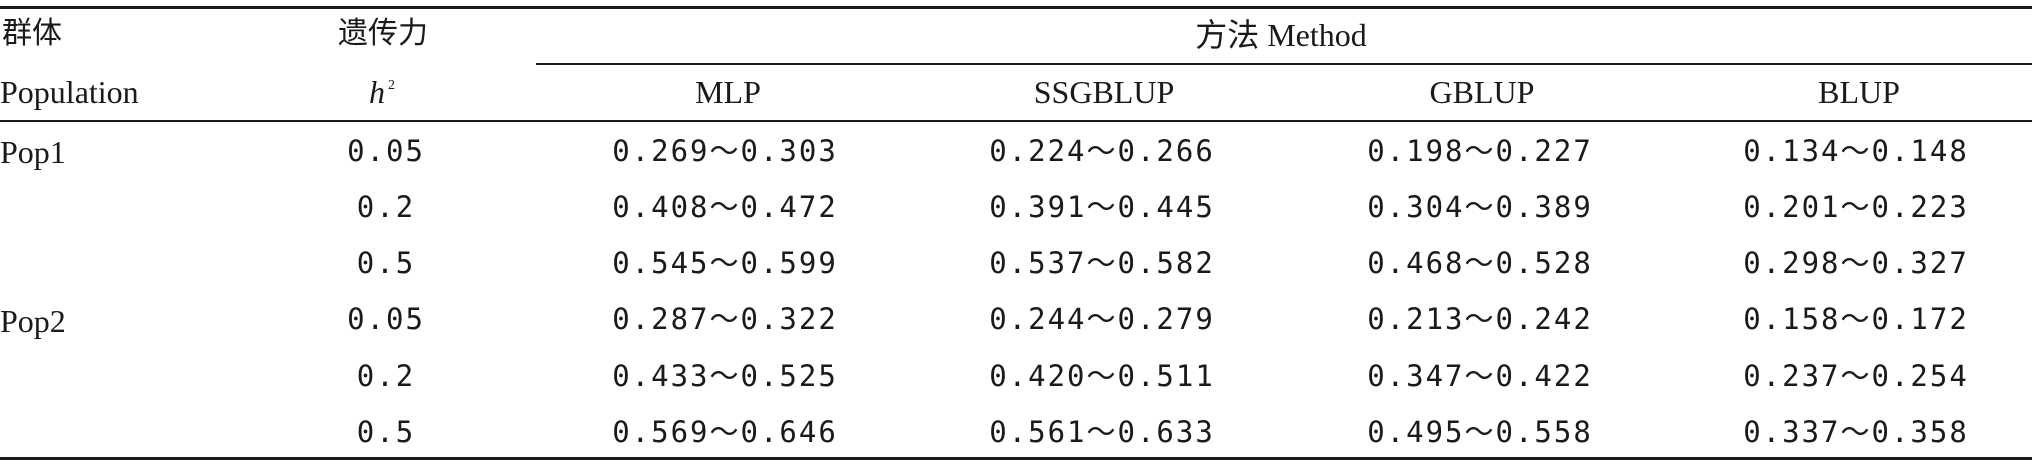  Describe the element at coordinates (1102, 319) in the screenshot. I see `row-value-ssgblup: 0.244～0.279` at that location.